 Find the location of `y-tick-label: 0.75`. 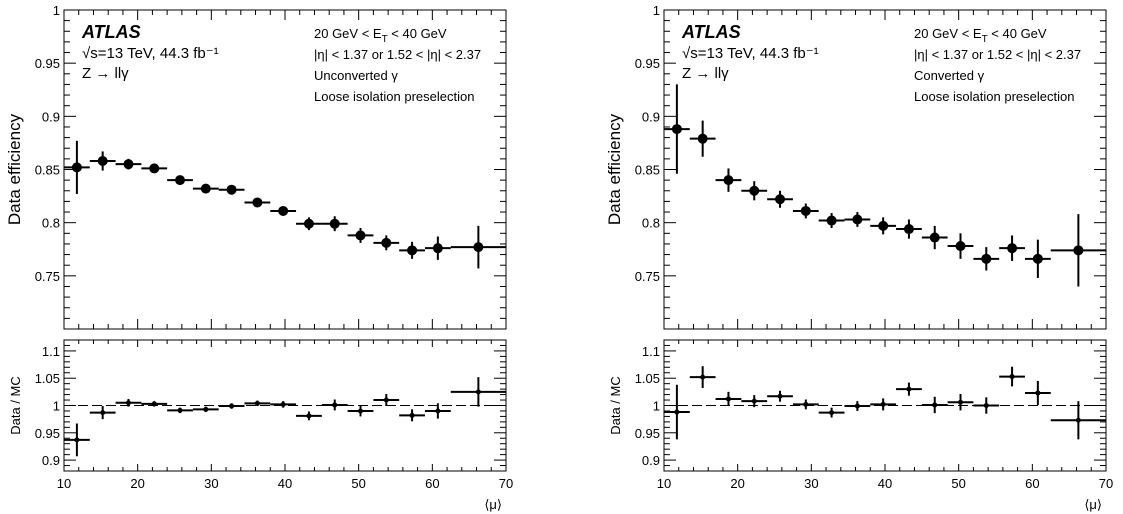

y-tick-label: 0.75 is located at coordinates (647, 276).